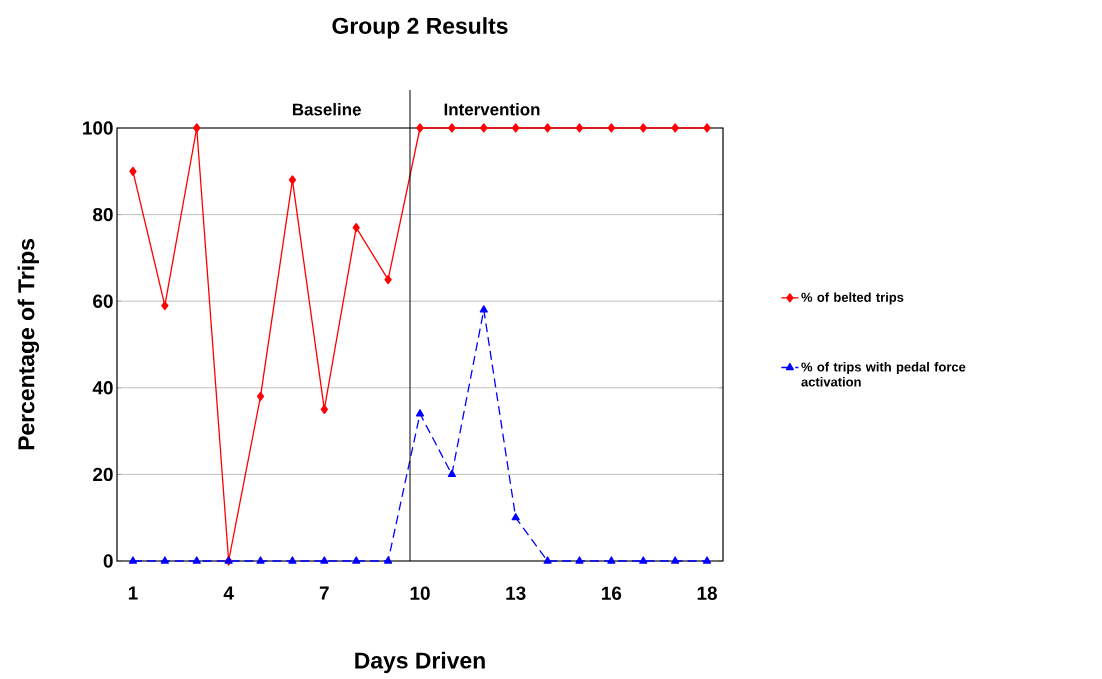 The height and width of the screenshot is (679, 1102). I want to click on y-tick-label: 100, so click(98, 128).